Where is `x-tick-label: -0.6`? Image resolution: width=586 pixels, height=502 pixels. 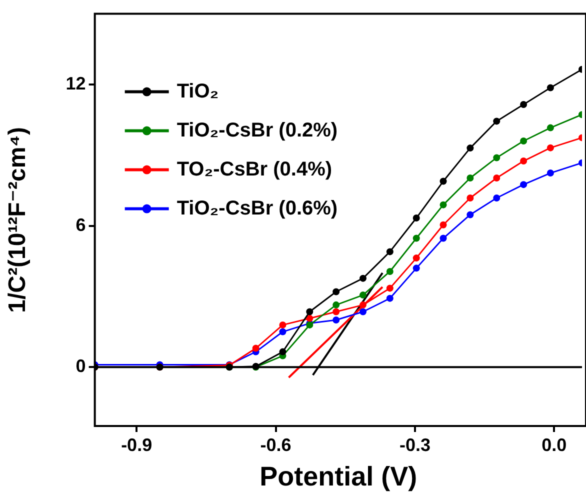 x-tick-label: -0.6 is located at coordinates (276, 444).